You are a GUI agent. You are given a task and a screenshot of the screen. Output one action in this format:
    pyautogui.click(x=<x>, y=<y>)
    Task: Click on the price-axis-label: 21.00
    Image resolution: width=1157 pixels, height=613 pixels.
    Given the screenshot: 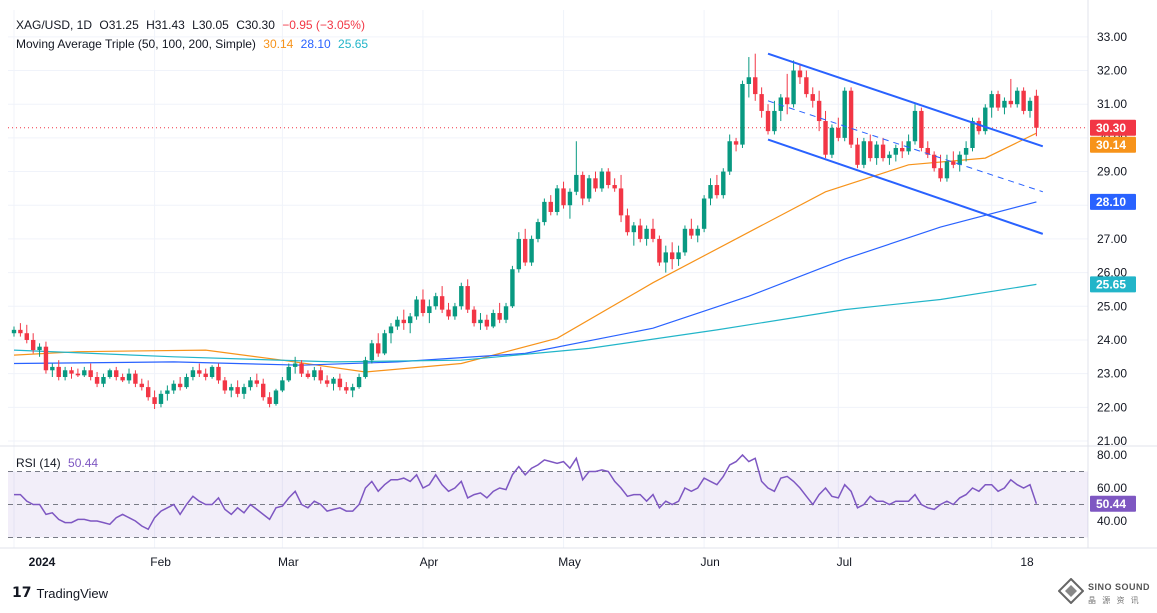 What is the action you would take?
    pyautogui.click(x=1112, y=441)
    